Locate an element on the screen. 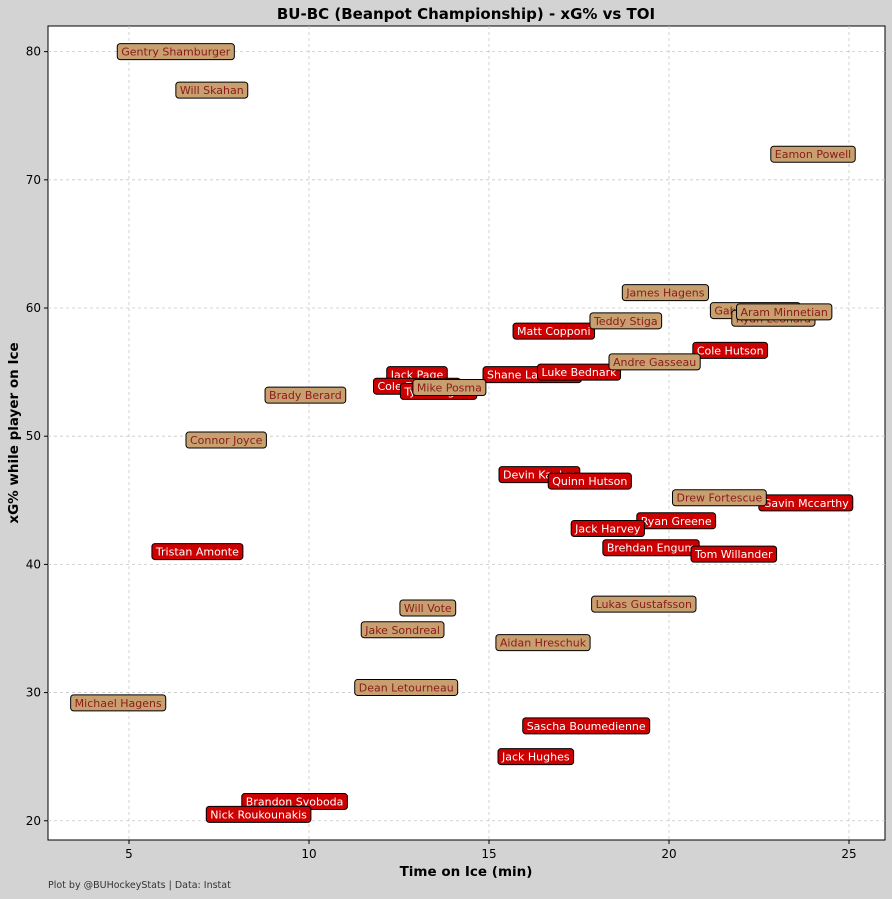  data-point-label: Sascha Boumedienne is located at coordinates (586, 726).